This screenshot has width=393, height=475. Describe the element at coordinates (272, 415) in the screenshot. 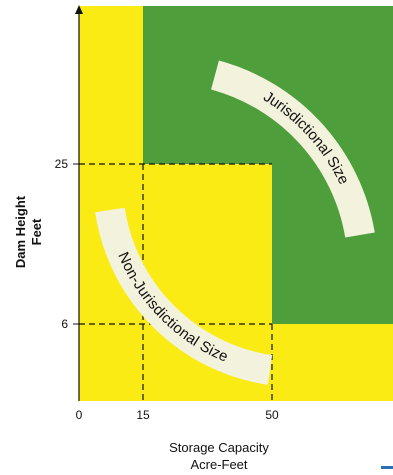

I see `x-tick-50: 50` at that location.